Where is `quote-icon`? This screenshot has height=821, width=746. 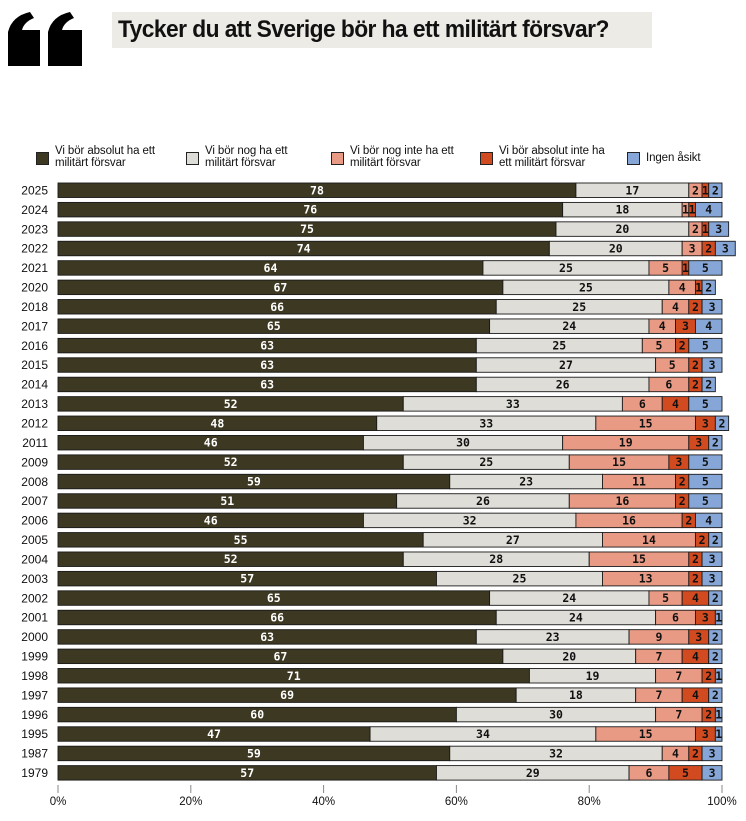
quote-icon is located at coordinates (45, 39).